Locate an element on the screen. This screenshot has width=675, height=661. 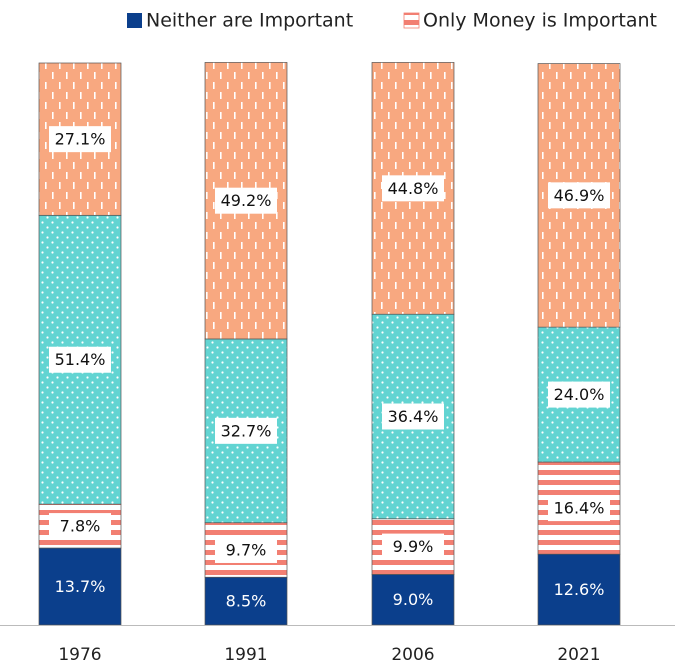
x-tick-label: 2021 is located at coordinates (578, 653).